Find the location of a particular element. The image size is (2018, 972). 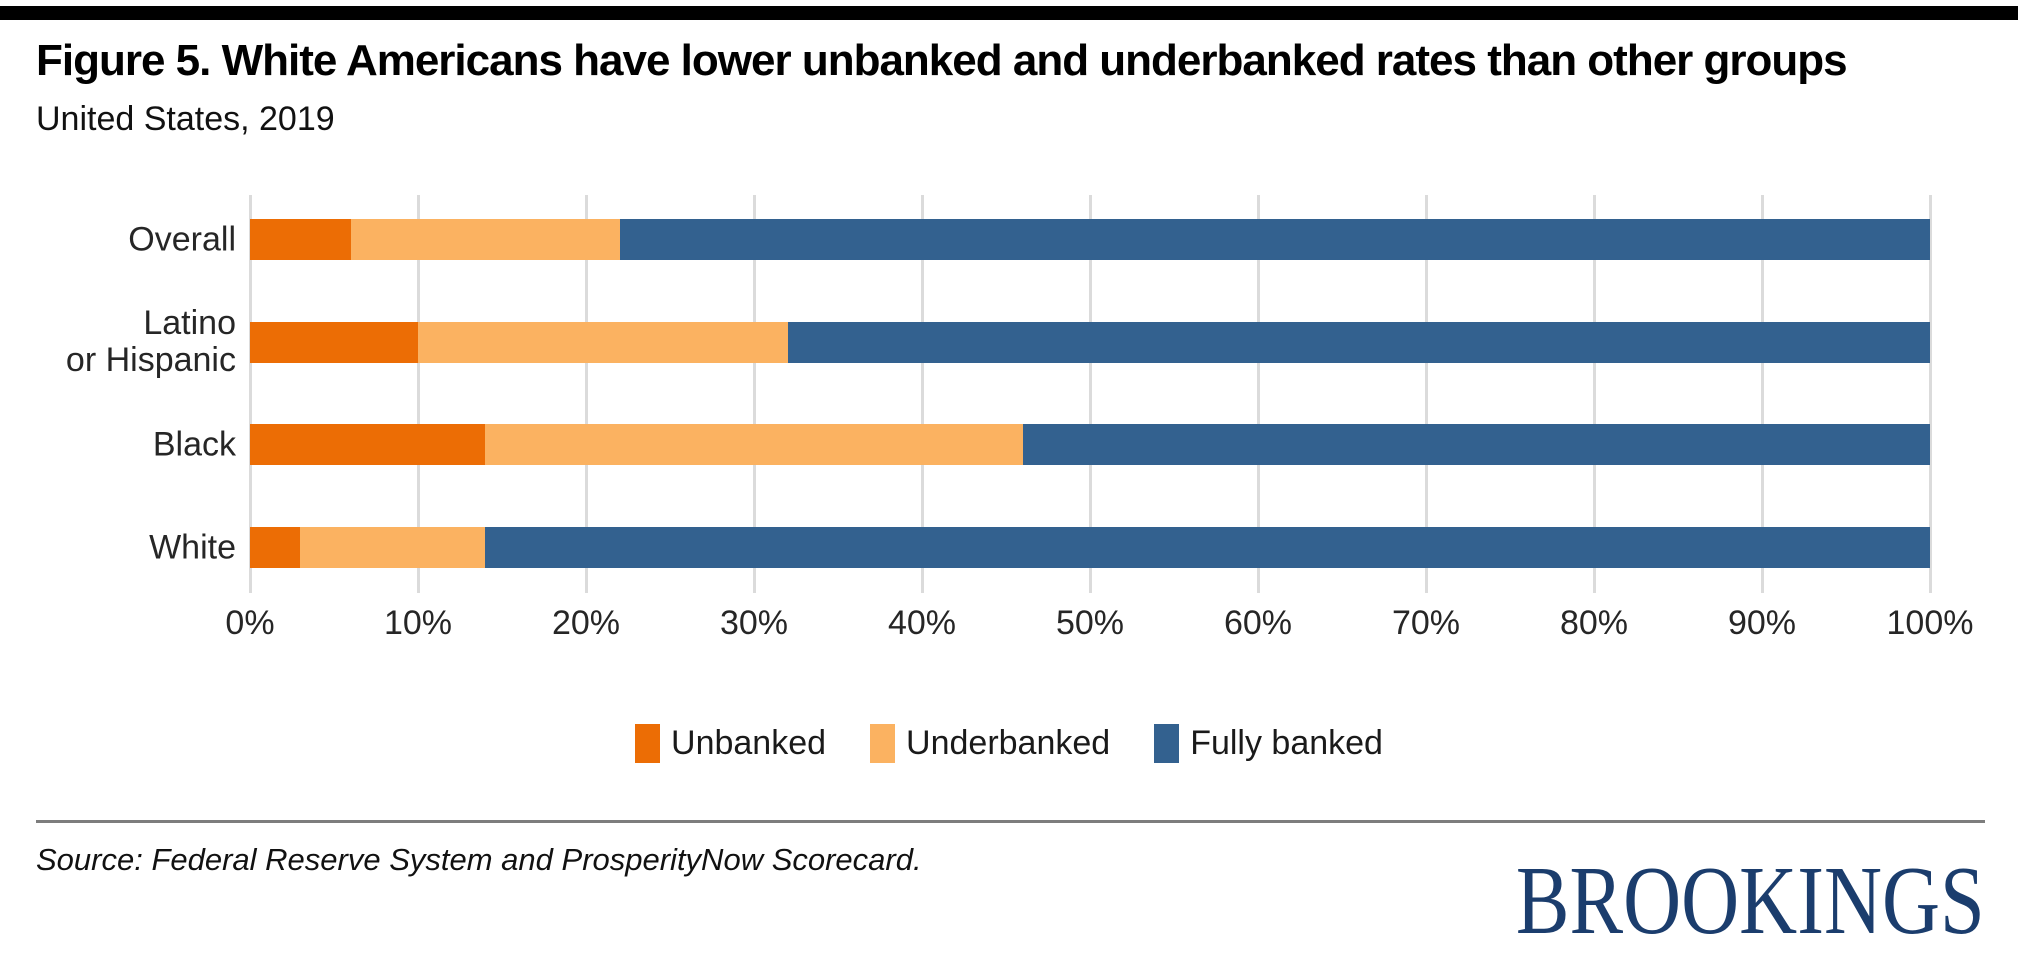

x-tick-label: 10% is located at coordinates (418, 623).